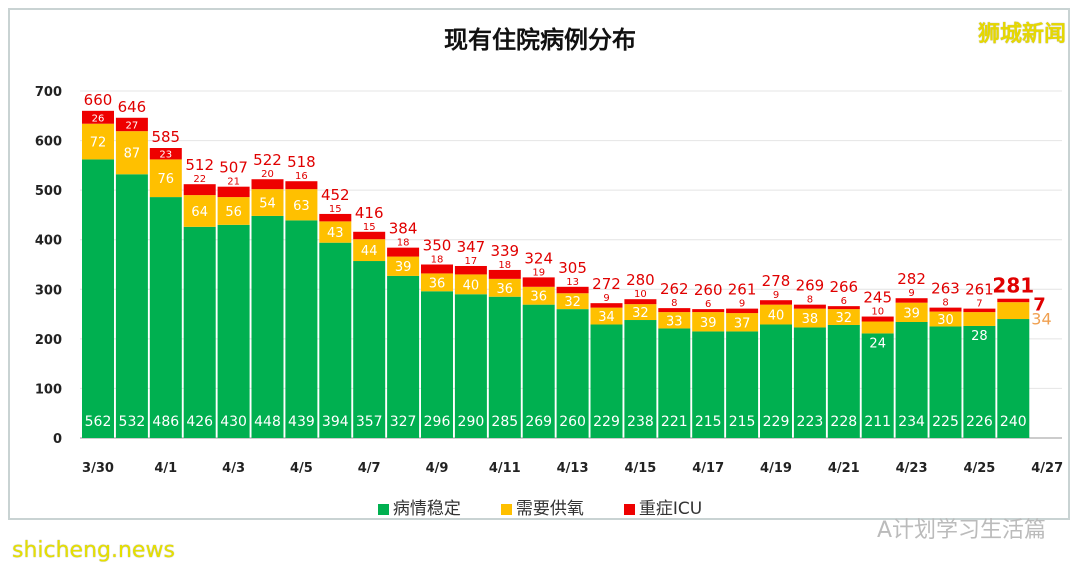 Image resolution: width=1080 pixels, height=572 pixels. What do you see at coordinates (369, 227) in the screenshot?
I see `data-label-icu: 15` at bounding box center [369, 227].